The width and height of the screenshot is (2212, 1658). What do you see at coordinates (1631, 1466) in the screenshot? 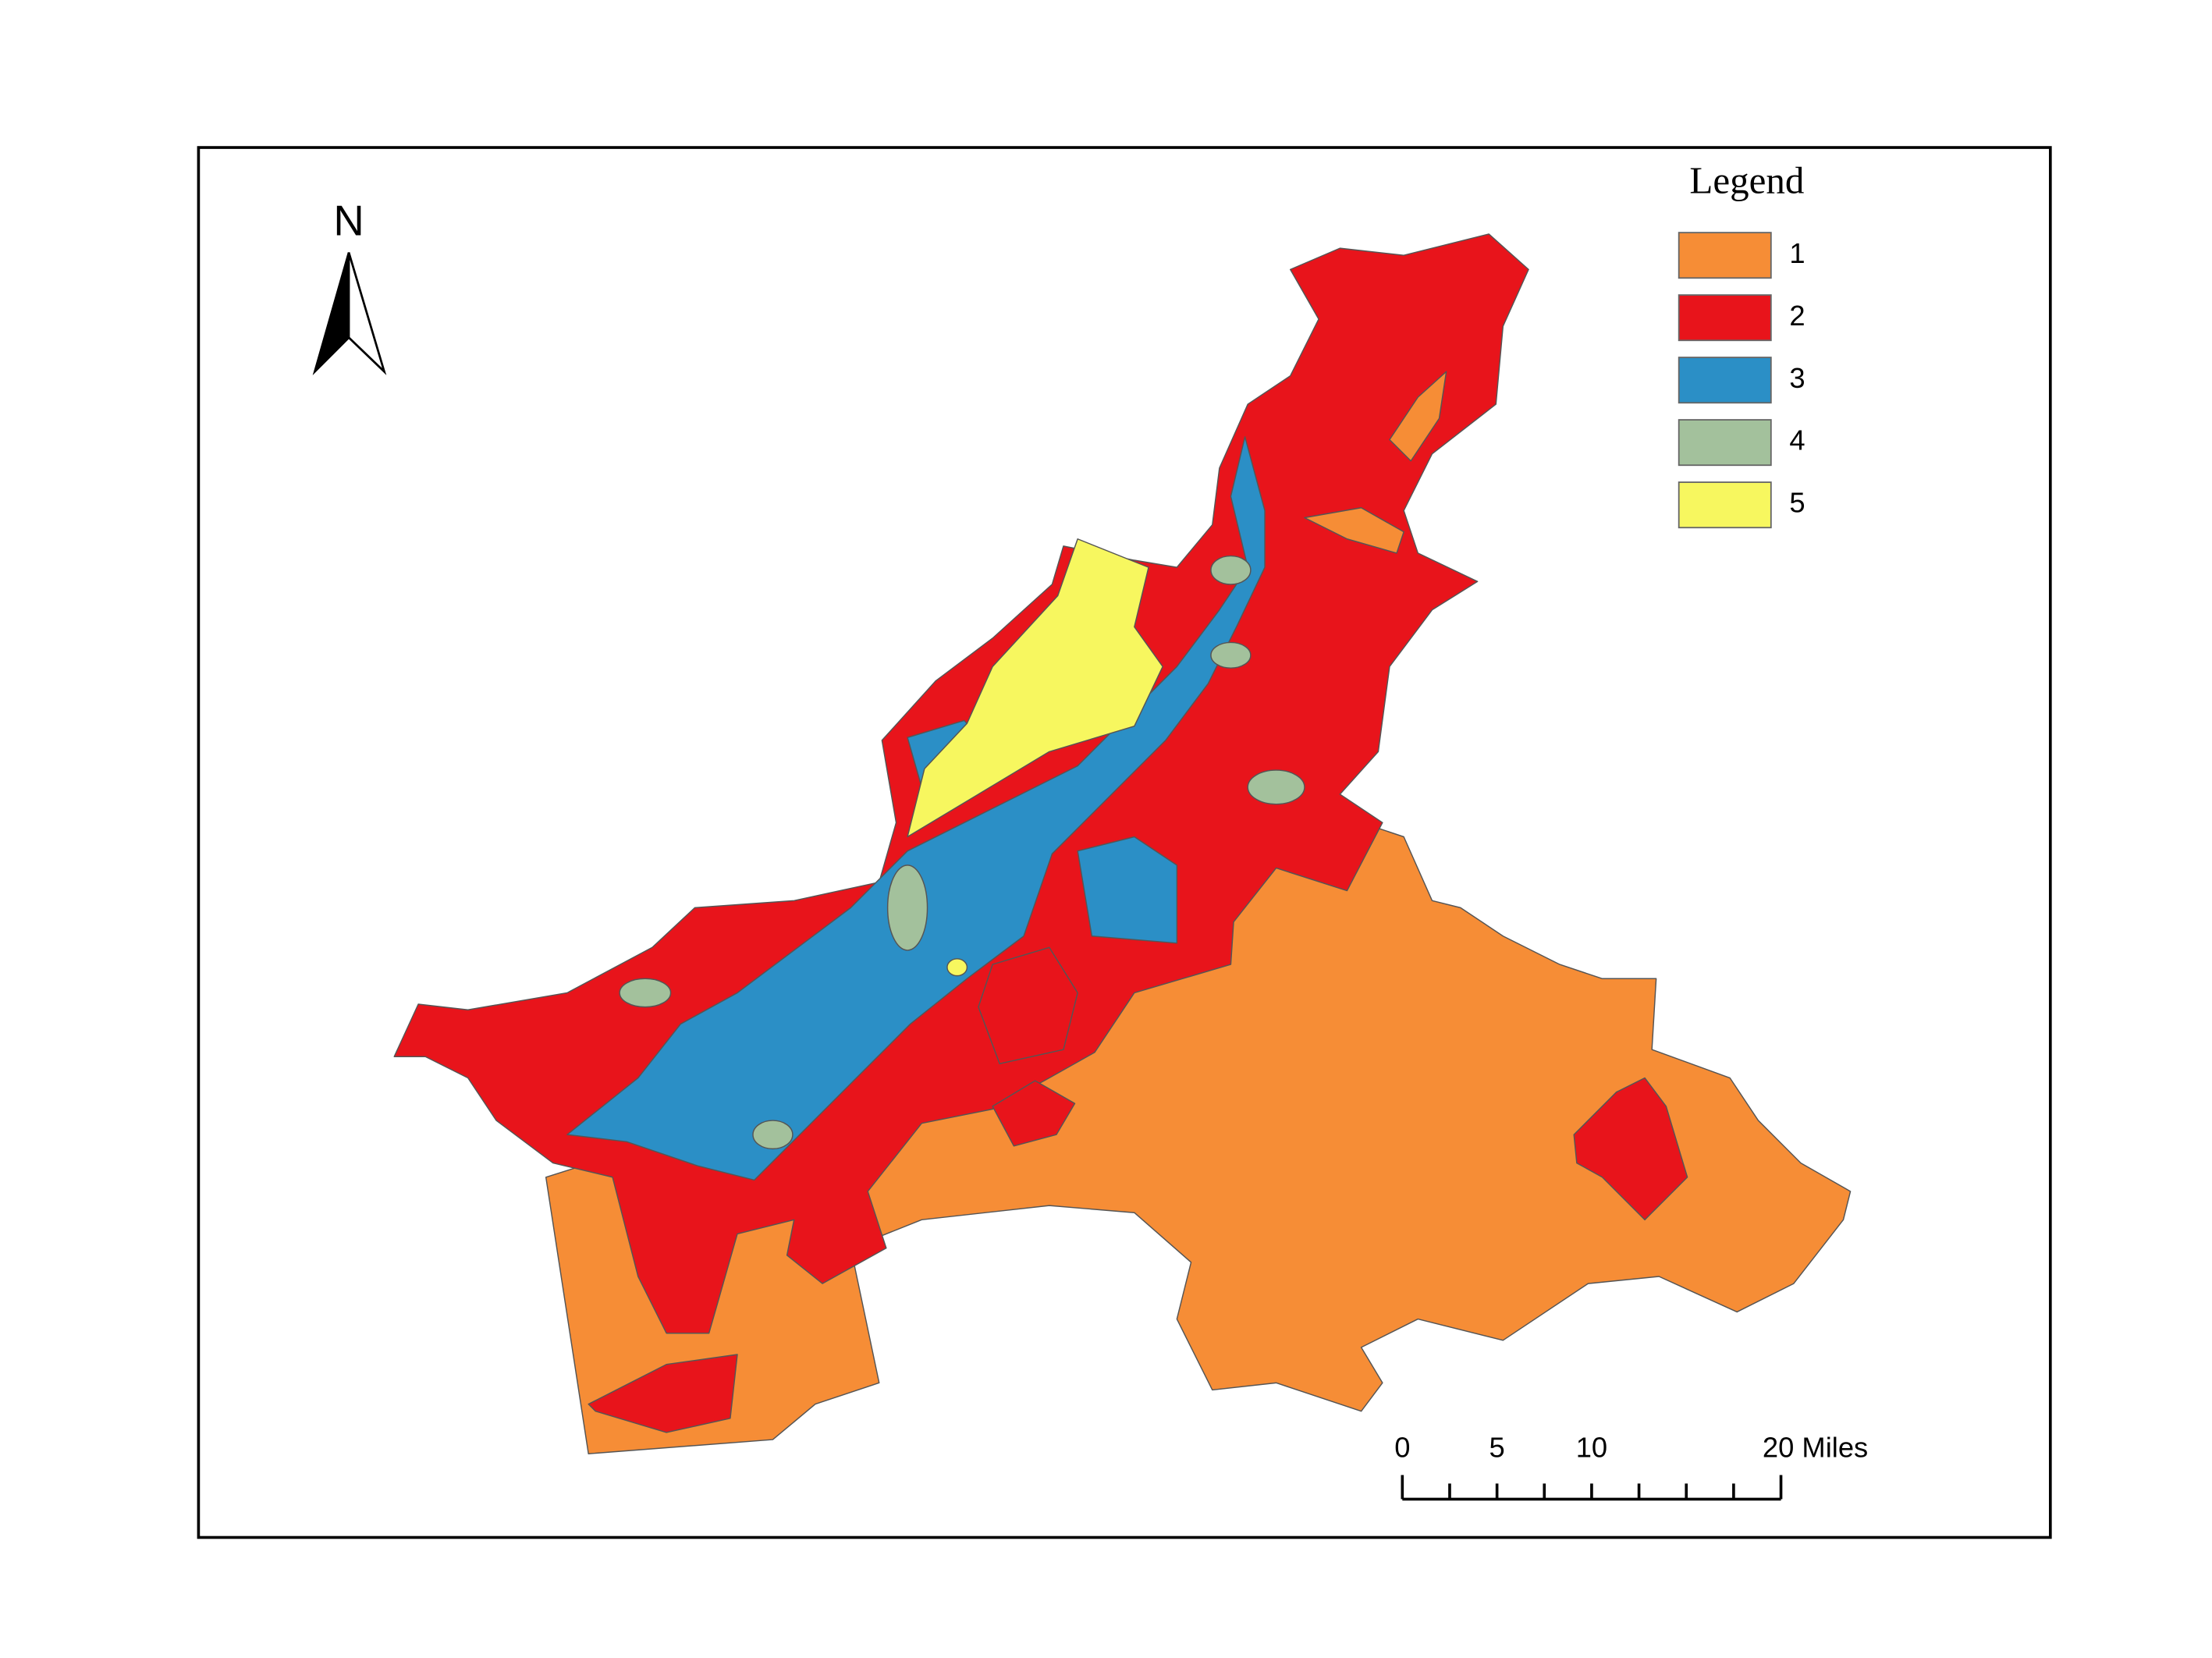
I see `scale-bar: 0 5 10 20 Miles` at bounding box center [1631, 1466].